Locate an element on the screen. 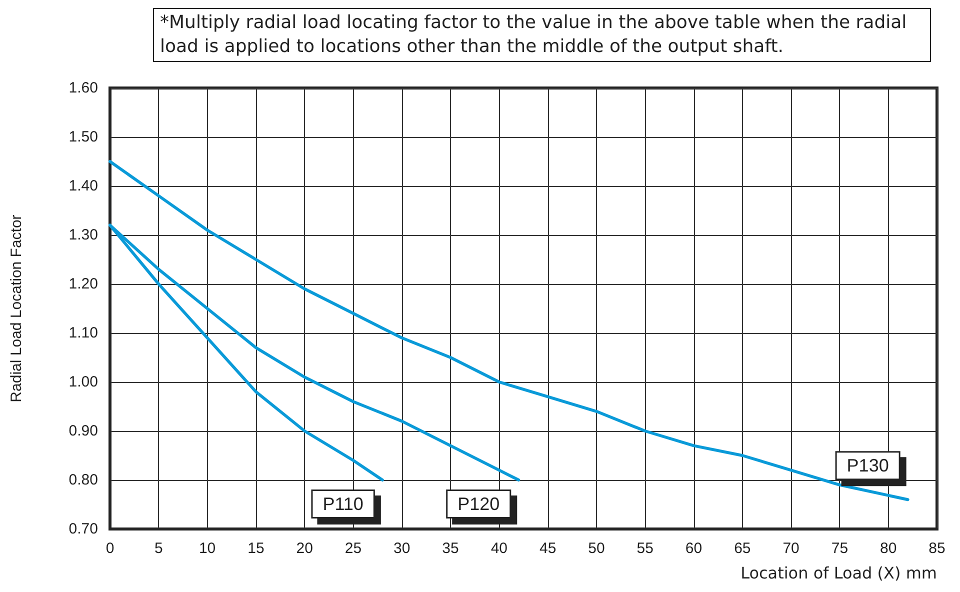  x-axis-title: Location of Load (X) mm is located at coordinates (838, 573).